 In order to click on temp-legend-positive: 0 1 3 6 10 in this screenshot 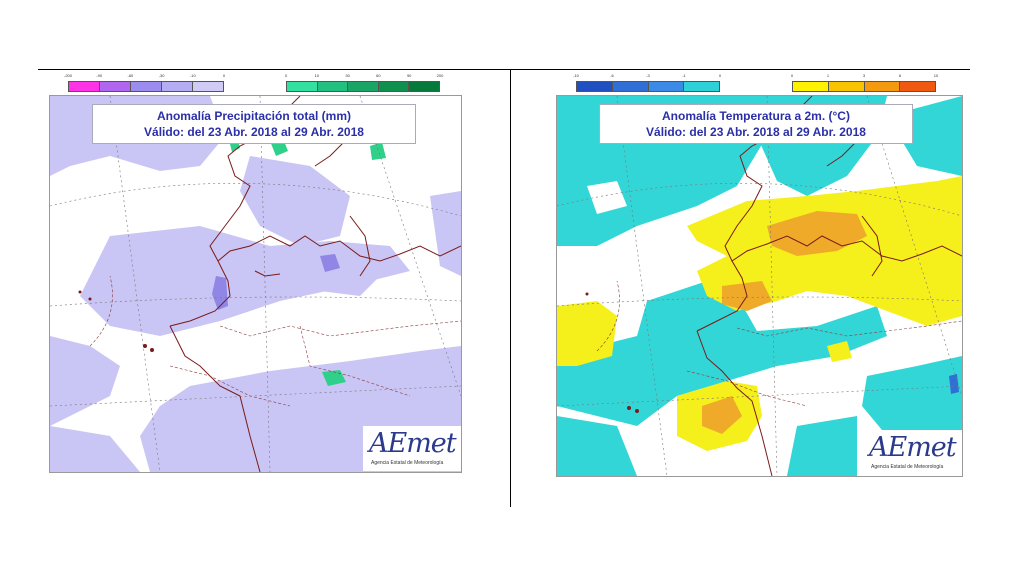, I will do `click(864, 84)`.